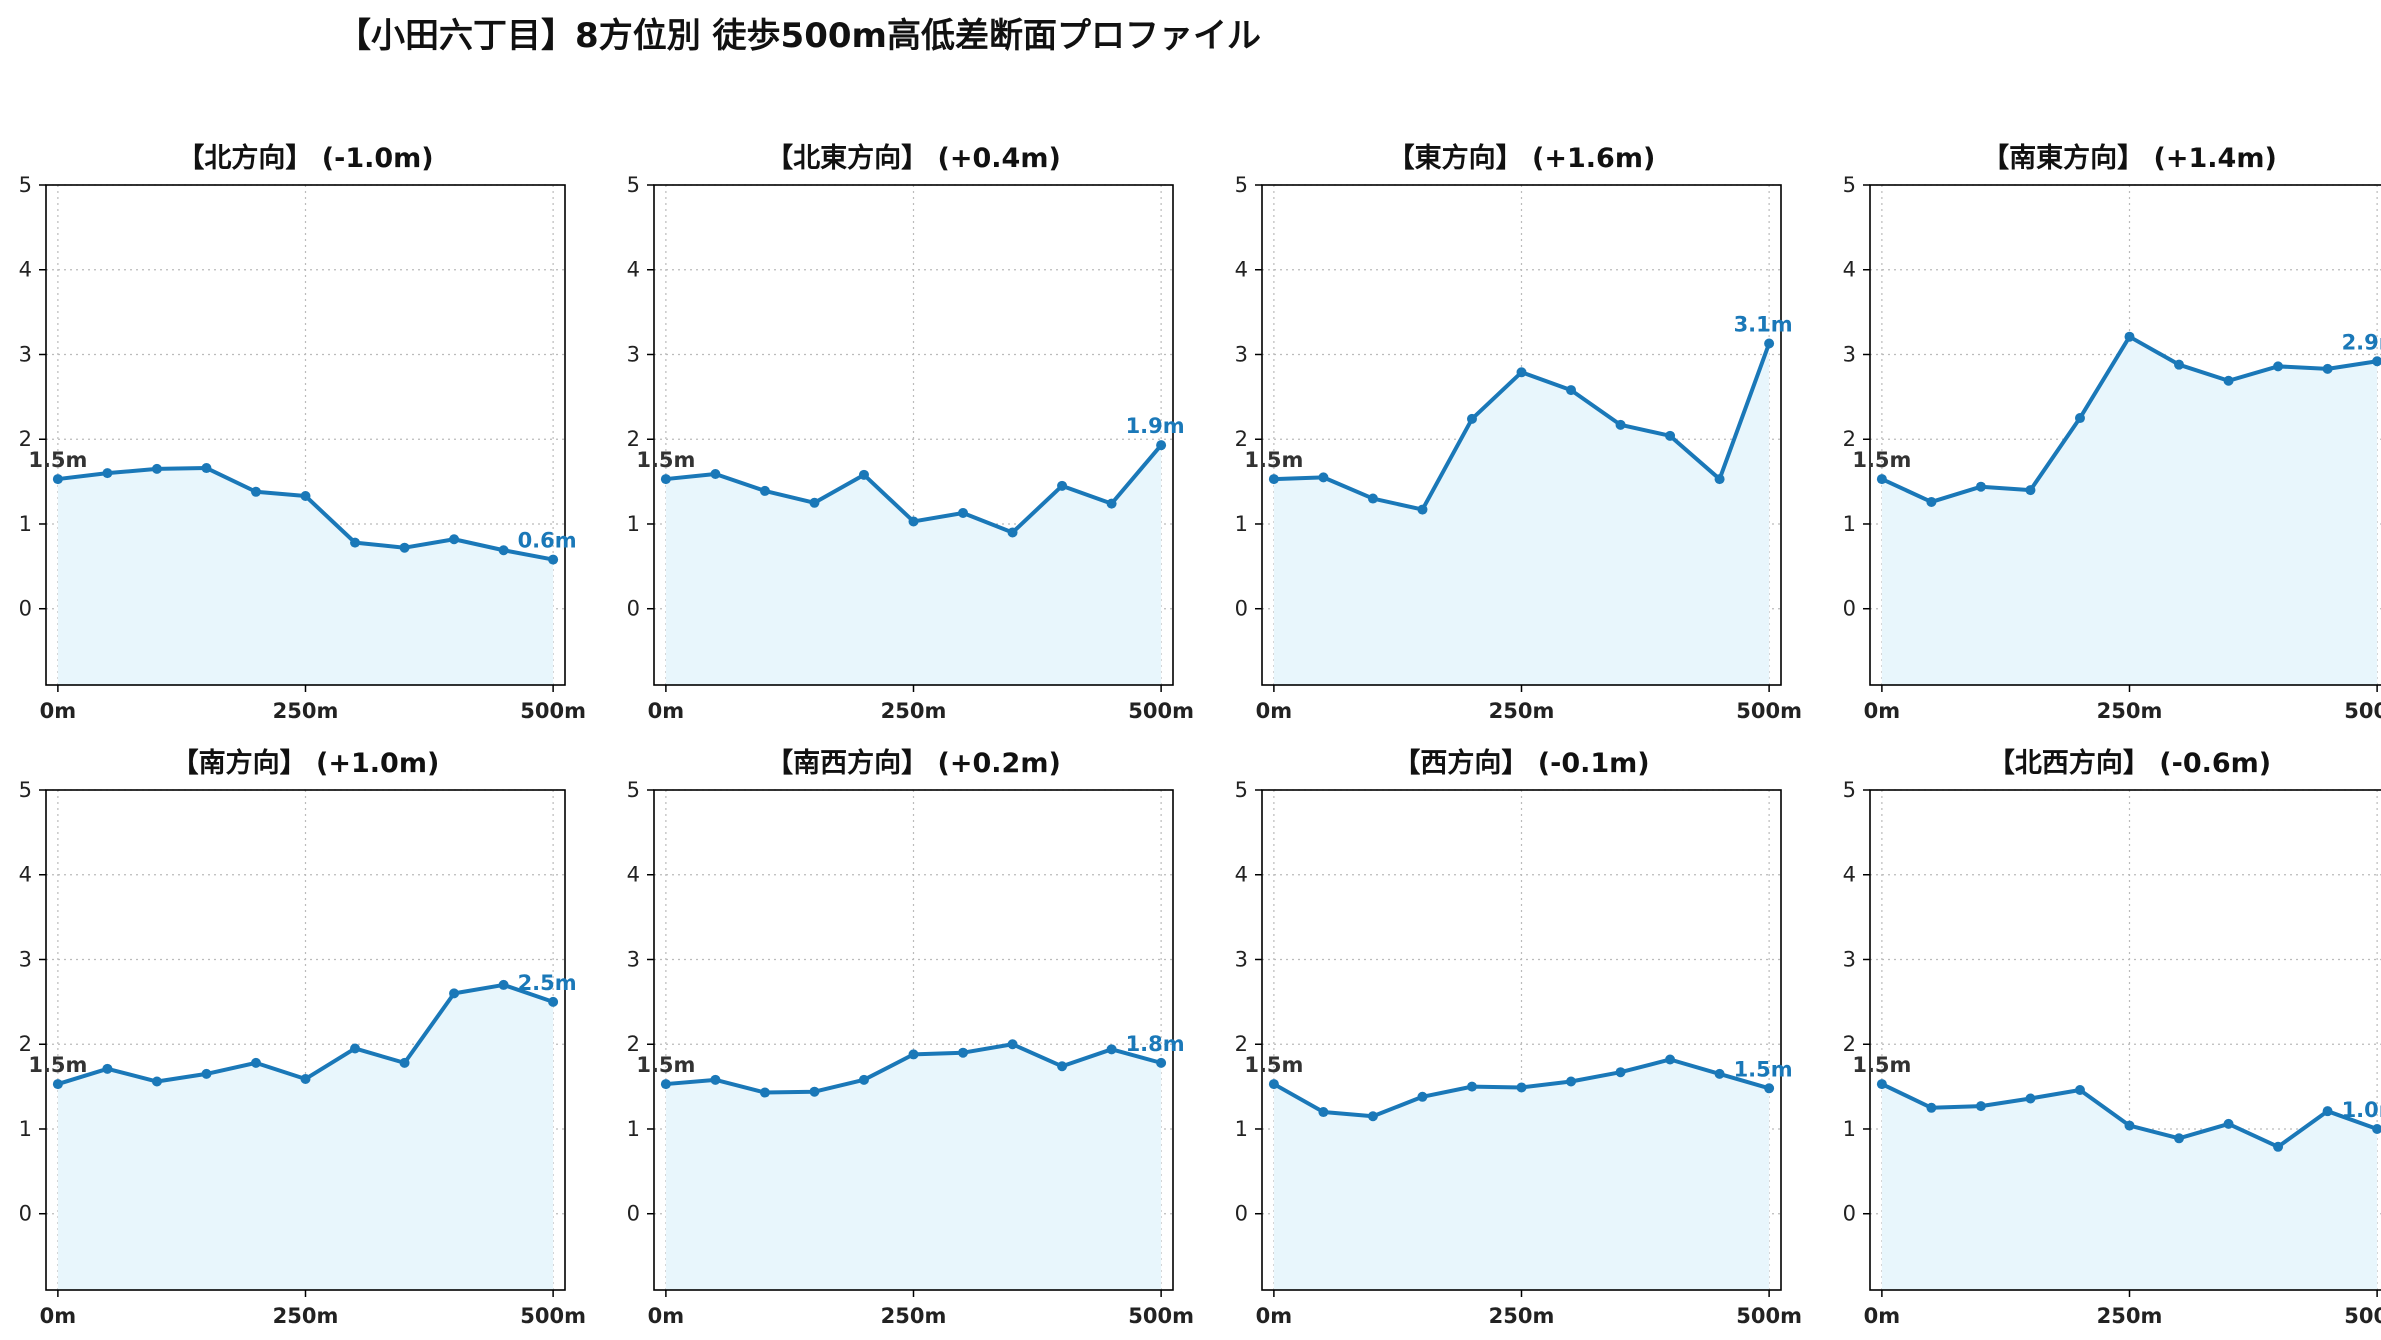 The width and height of the screenshot is (2381, 1340). What do you see at coordinates (2361, 1110) in the screenshot?
I see `end-elevation-label: 1.0m` at bounding box center [2361, 1110].